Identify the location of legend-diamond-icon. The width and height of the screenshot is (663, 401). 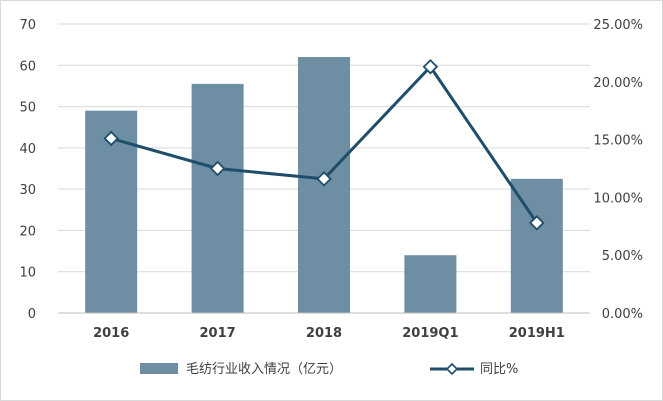
(452, 369).